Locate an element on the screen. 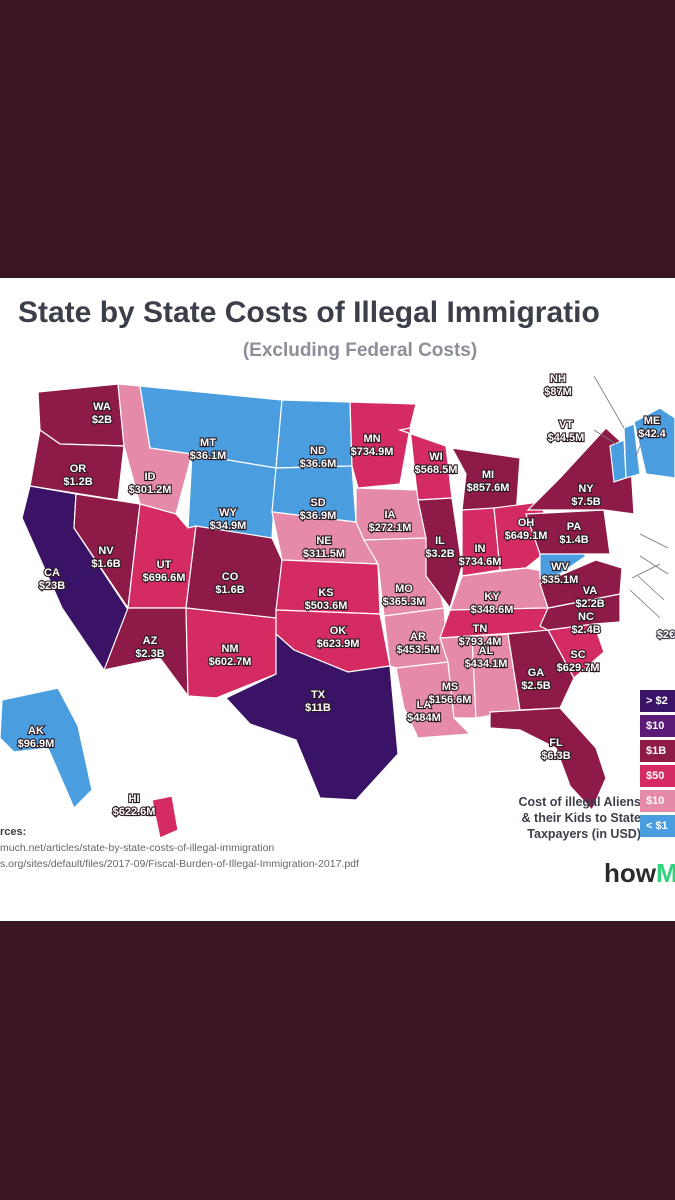 The image size is (675, 1200). state-label-me: ME $42.4 is located at coordinates (652, 427).